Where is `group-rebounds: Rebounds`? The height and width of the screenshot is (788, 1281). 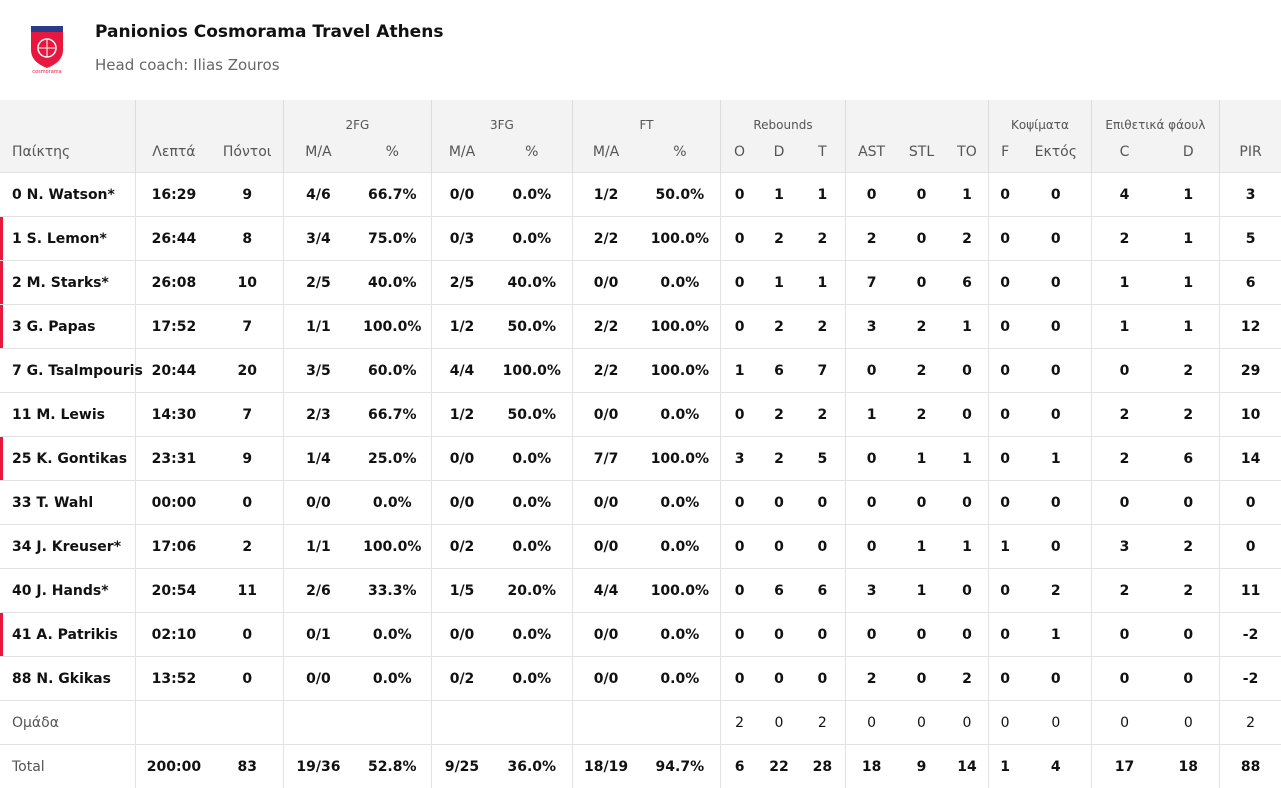 group-rebounds: Rebounds is located at coordinates (783, 116).